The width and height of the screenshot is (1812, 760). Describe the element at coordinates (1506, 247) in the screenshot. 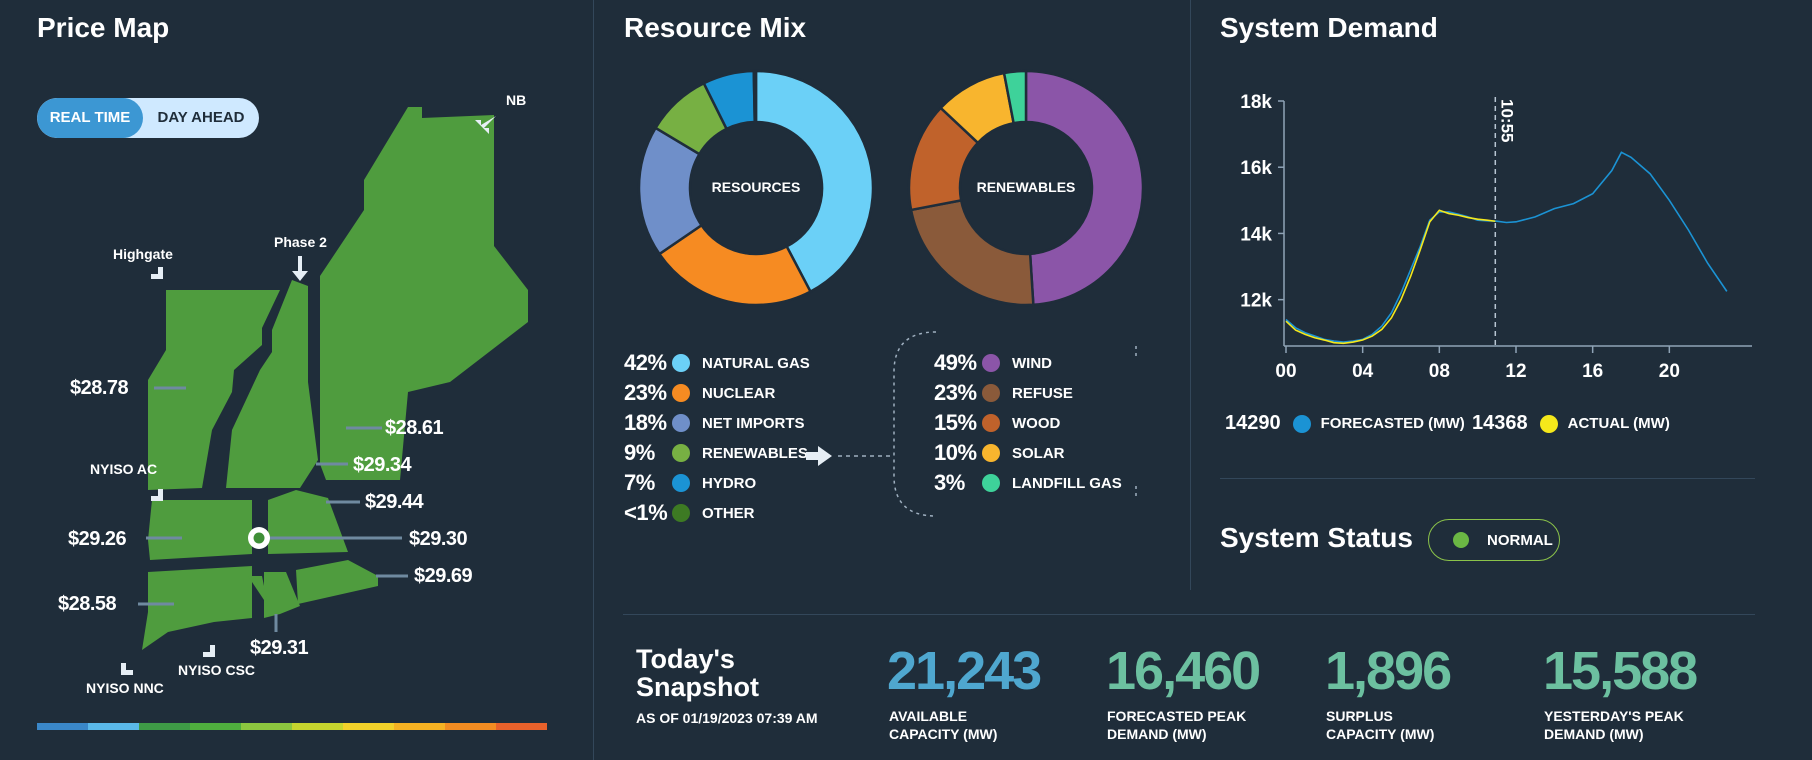

I see `forecast-line` at that location.